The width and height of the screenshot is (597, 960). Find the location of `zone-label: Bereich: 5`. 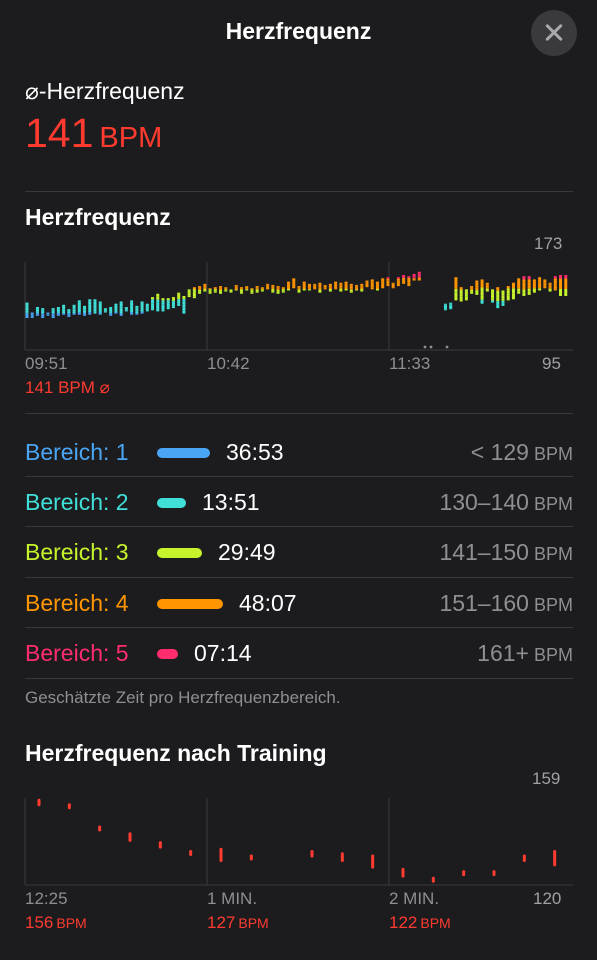

zone-label: Bereich: 5 is located at coordinates (77, 653).